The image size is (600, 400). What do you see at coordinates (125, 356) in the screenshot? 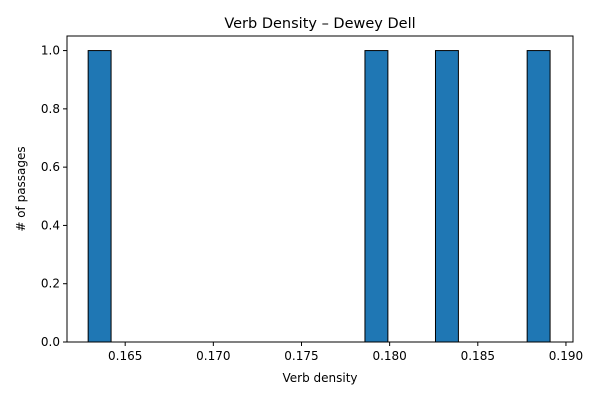
I see `x-tick-label: 0.165` at bounding box center [125, 356].